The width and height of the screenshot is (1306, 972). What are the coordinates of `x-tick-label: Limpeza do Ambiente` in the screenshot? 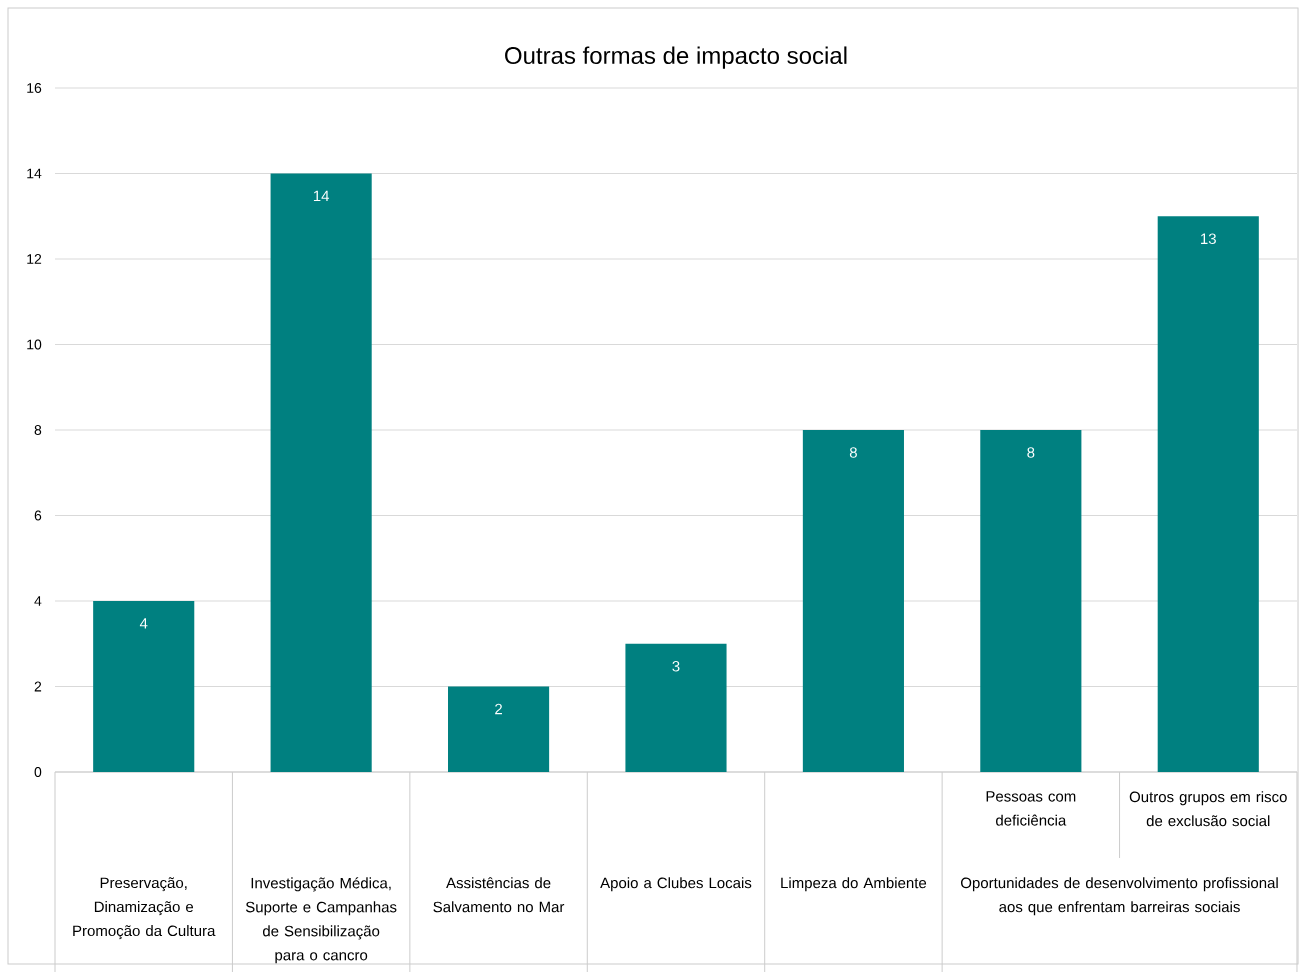 It's located at (854, 884).